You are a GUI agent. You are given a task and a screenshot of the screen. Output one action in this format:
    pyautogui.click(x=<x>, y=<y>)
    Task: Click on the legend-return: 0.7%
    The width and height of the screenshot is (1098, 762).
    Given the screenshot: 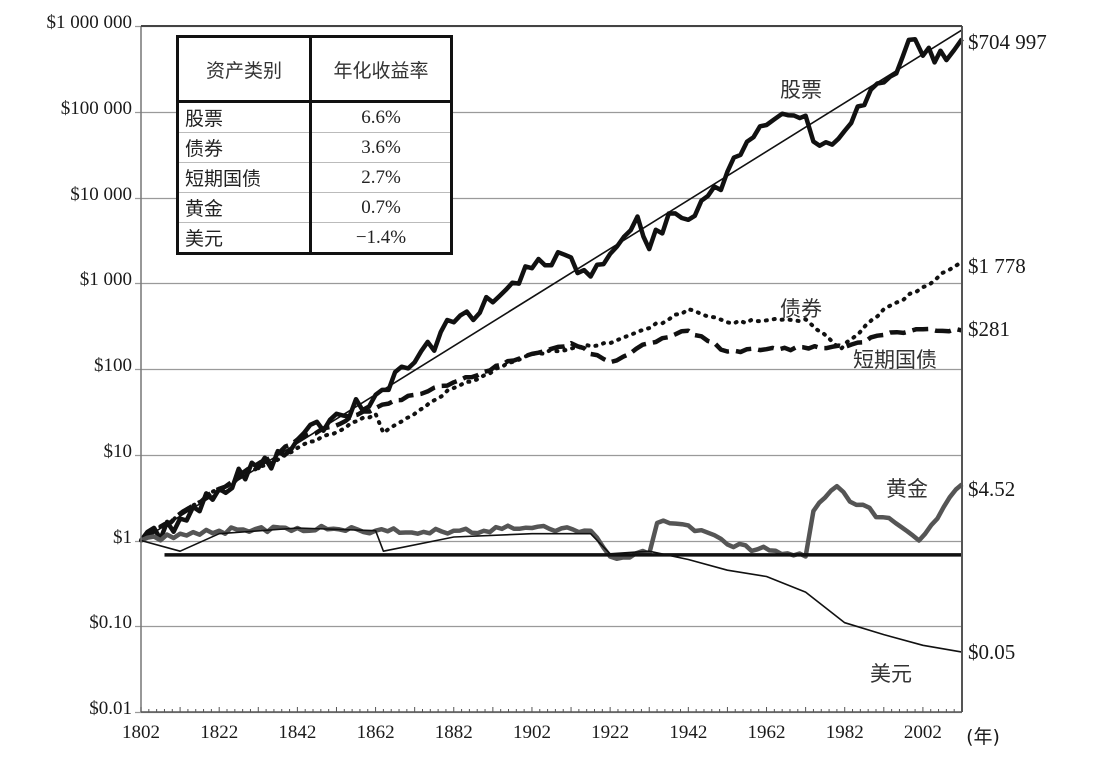 What is the action you would take?
    pyautogui.click(x=380, y=207)
    